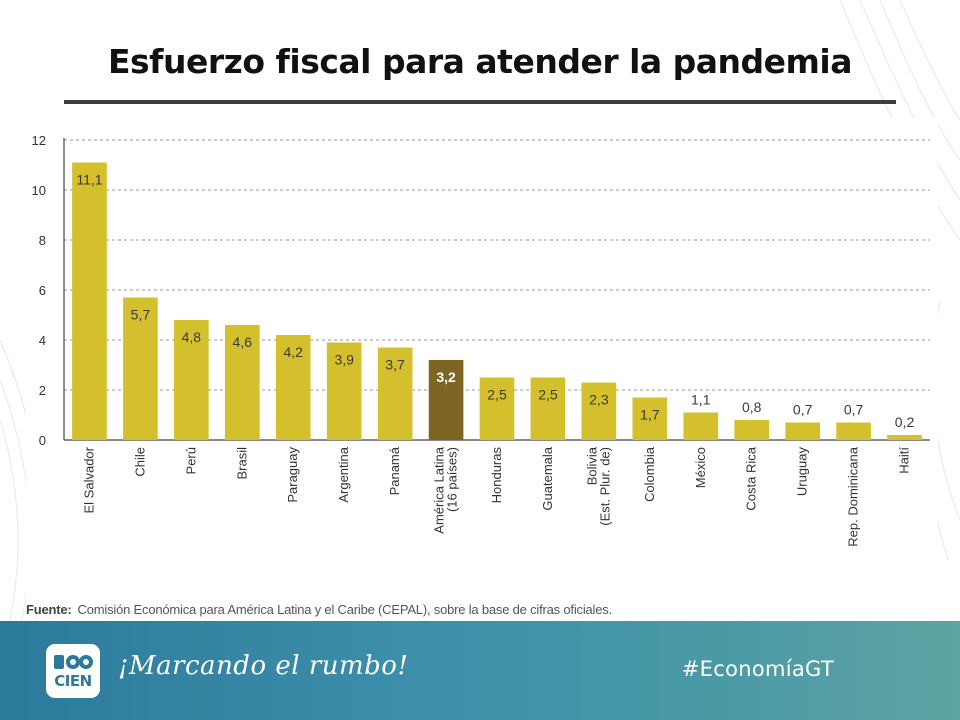  What do you see at coordinates (241, 463) in the screenshot?
I see `category-label: Brasil` at bounding box center [241, 463].